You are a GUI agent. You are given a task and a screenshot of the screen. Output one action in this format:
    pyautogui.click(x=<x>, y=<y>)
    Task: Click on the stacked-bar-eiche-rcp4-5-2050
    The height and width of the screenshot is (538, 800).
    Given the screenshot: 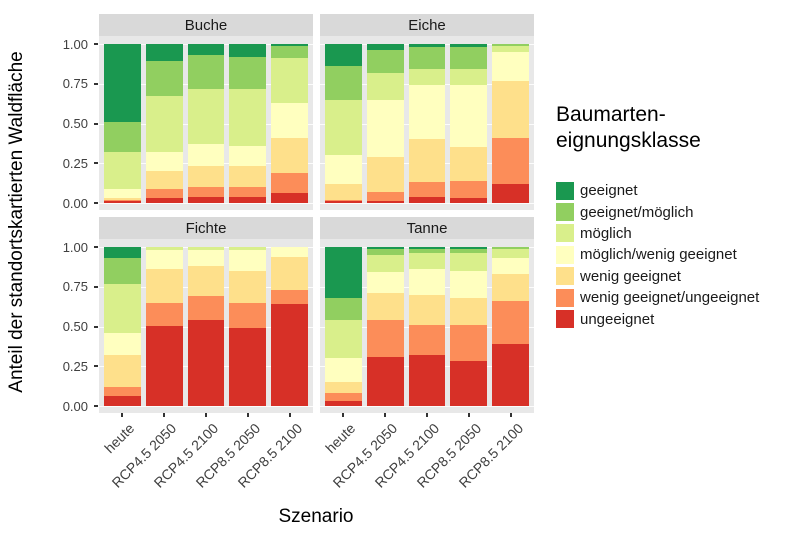 What is the action you would take?
    pyautogui.click(x=385, y=123)
    